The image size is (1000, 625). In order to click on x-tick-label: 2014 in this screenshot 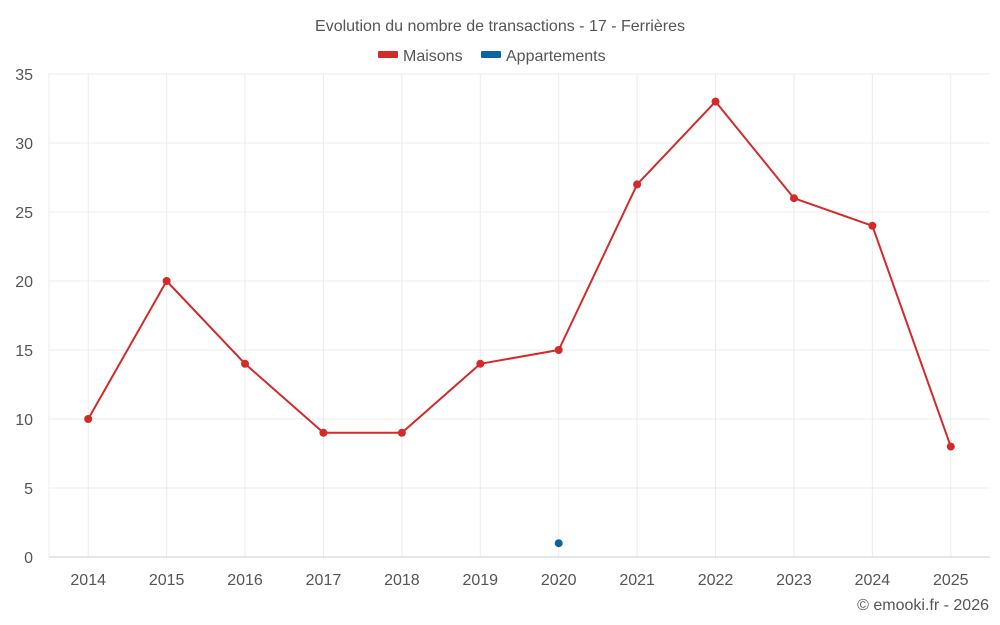, I will do `click(88, 580)`.